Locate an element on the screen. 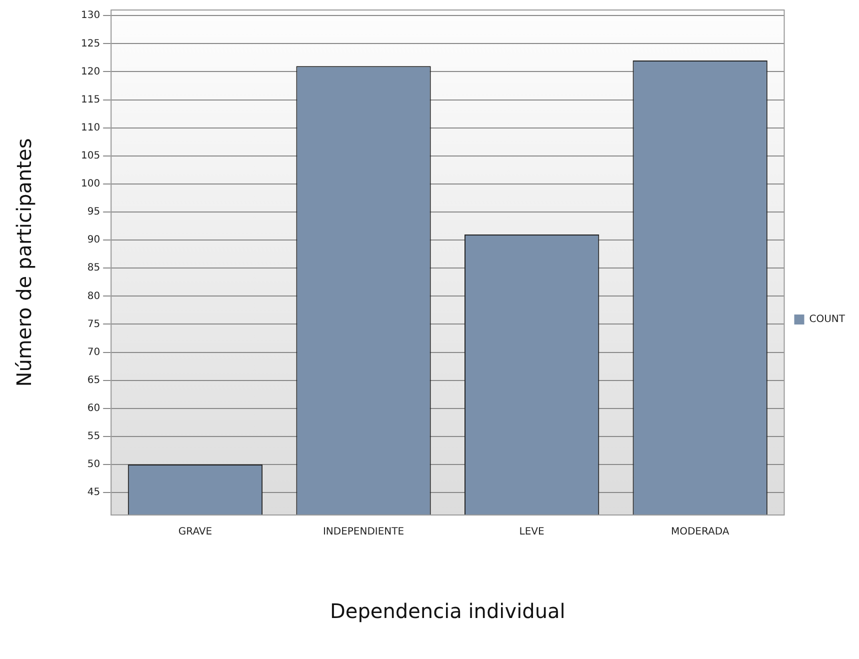 This screenshot has width=859, height=659. x-tick-label: INDEPENDIENTE is located at coordinates (363, 532).